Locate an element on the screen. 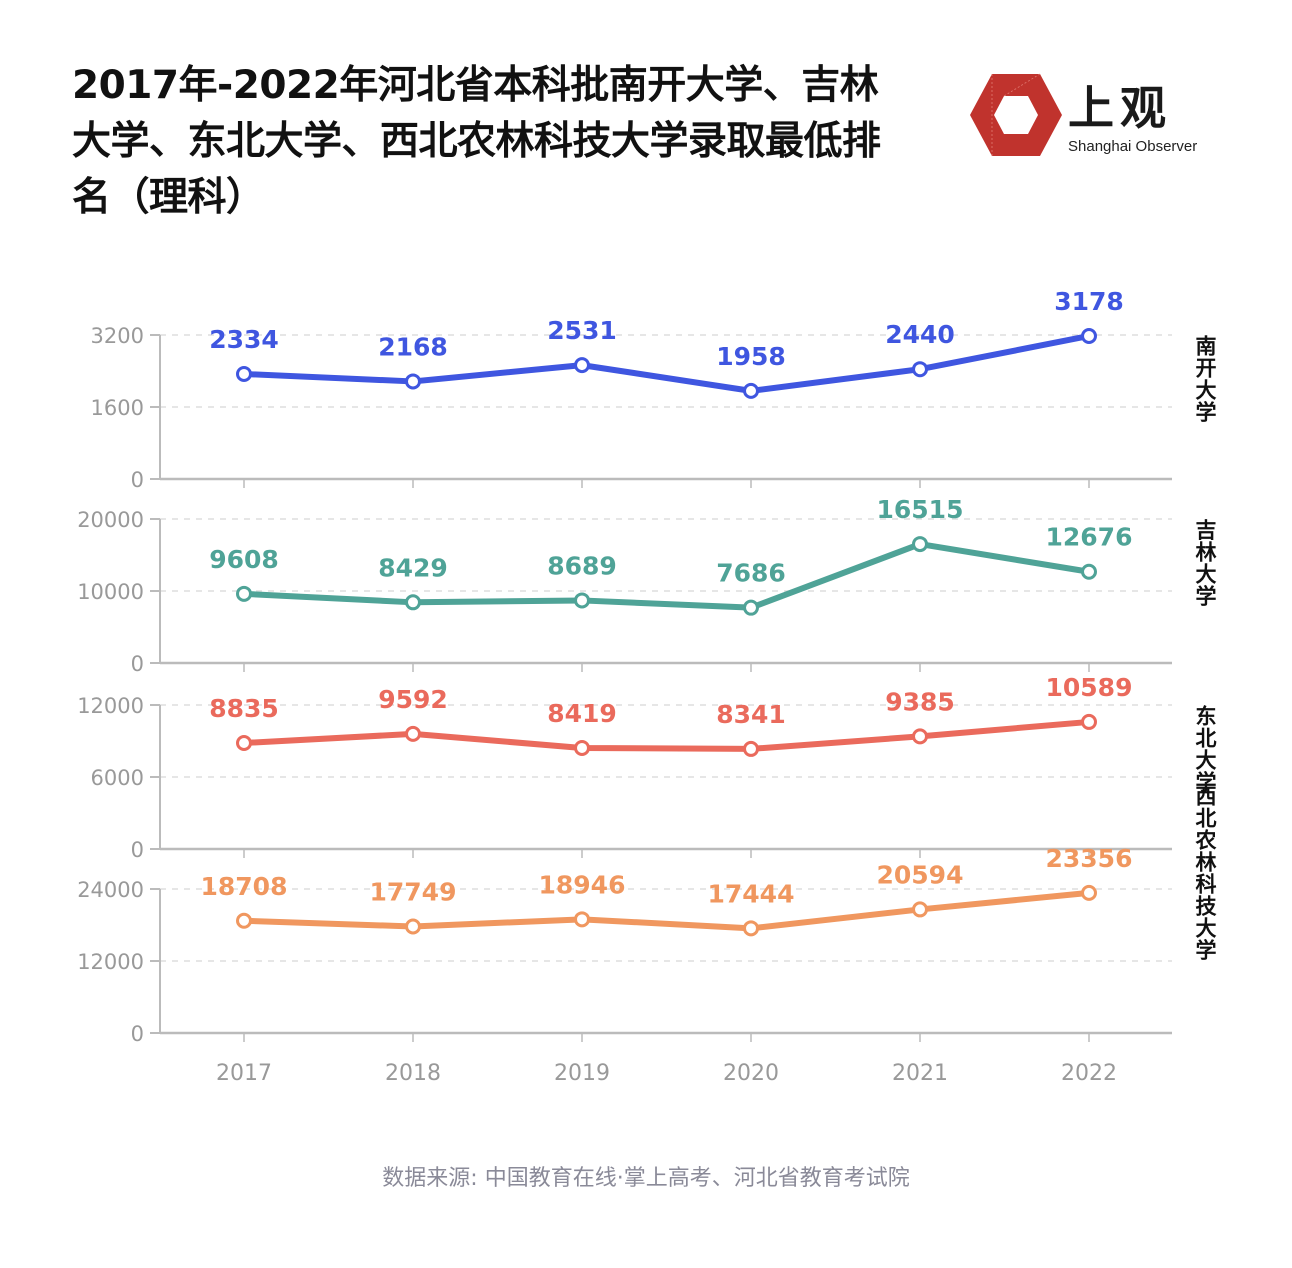  x-tick-label: 2022 is located at coordinates (1089, 1073).